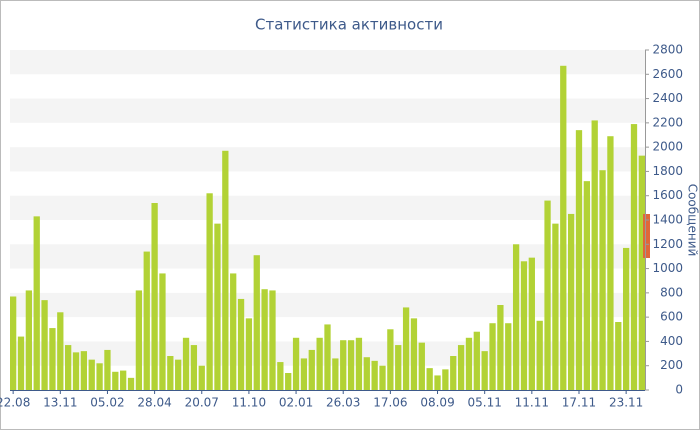 Image resolution: width=700 pixels, height=430 pixels. What do you see at coordinates (154, 403) in the screenshot?
I see `x-tick-label: 28.04` at bounding box center [154, 403].